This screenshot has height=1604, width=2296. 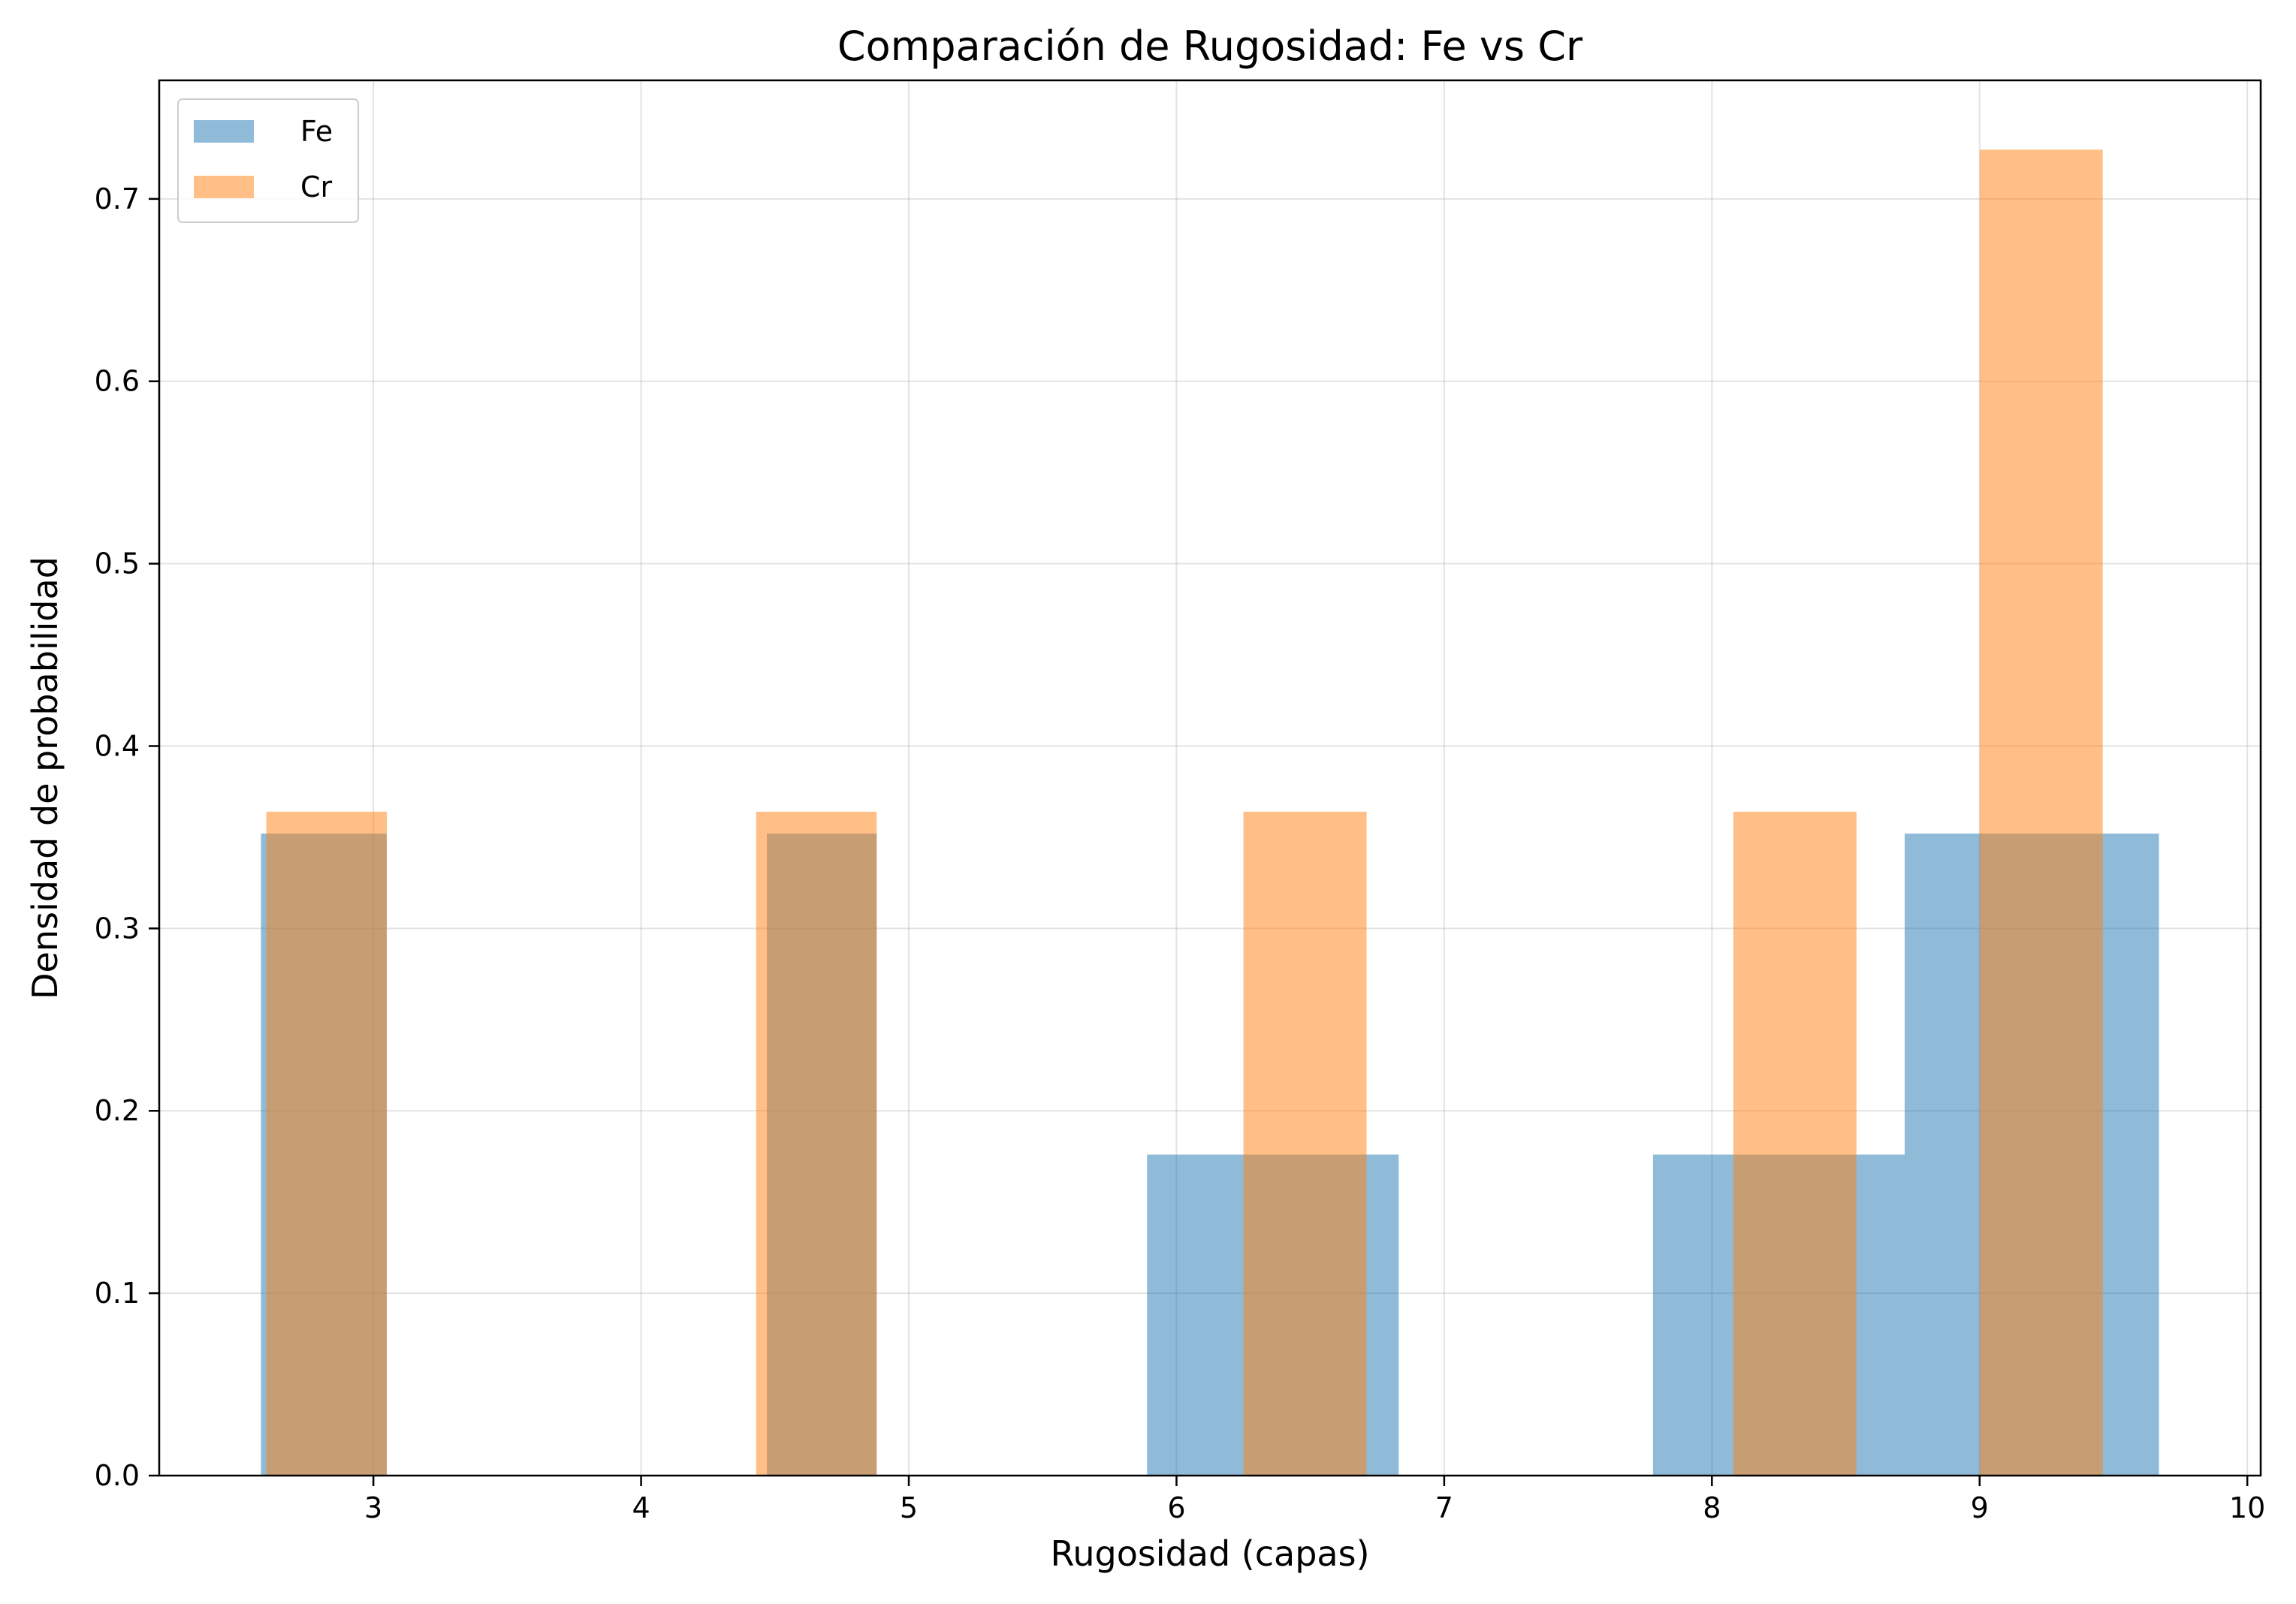 I want to click on x-tick-label: 5, so click(x=909, y=1507).